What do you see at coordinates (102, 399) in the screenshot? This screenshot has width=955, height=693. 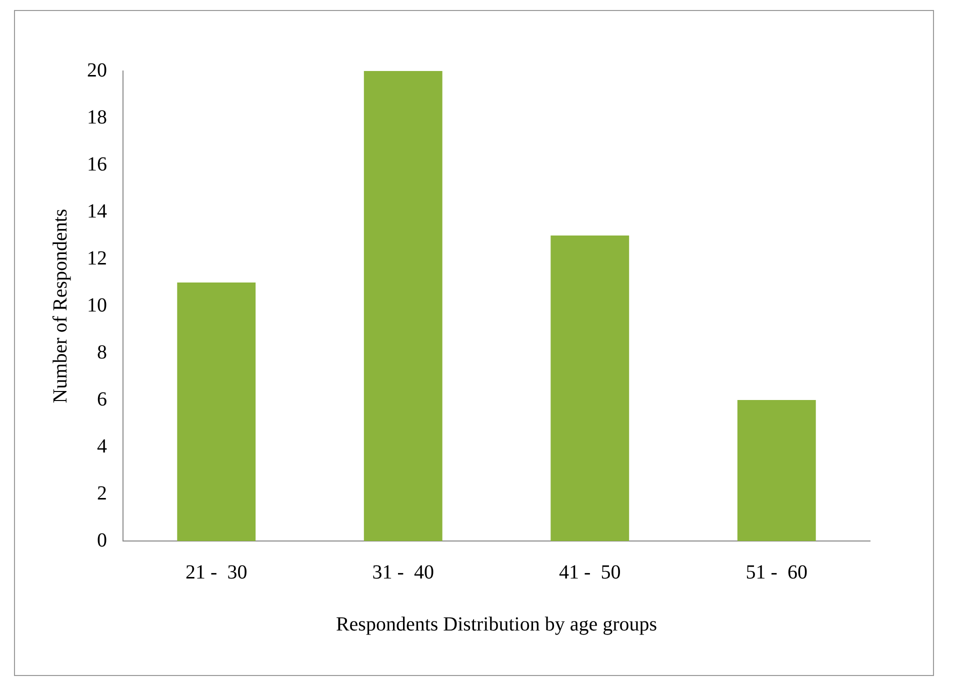 I see `y-tick-label: 6` at bounding box center [102, 399].